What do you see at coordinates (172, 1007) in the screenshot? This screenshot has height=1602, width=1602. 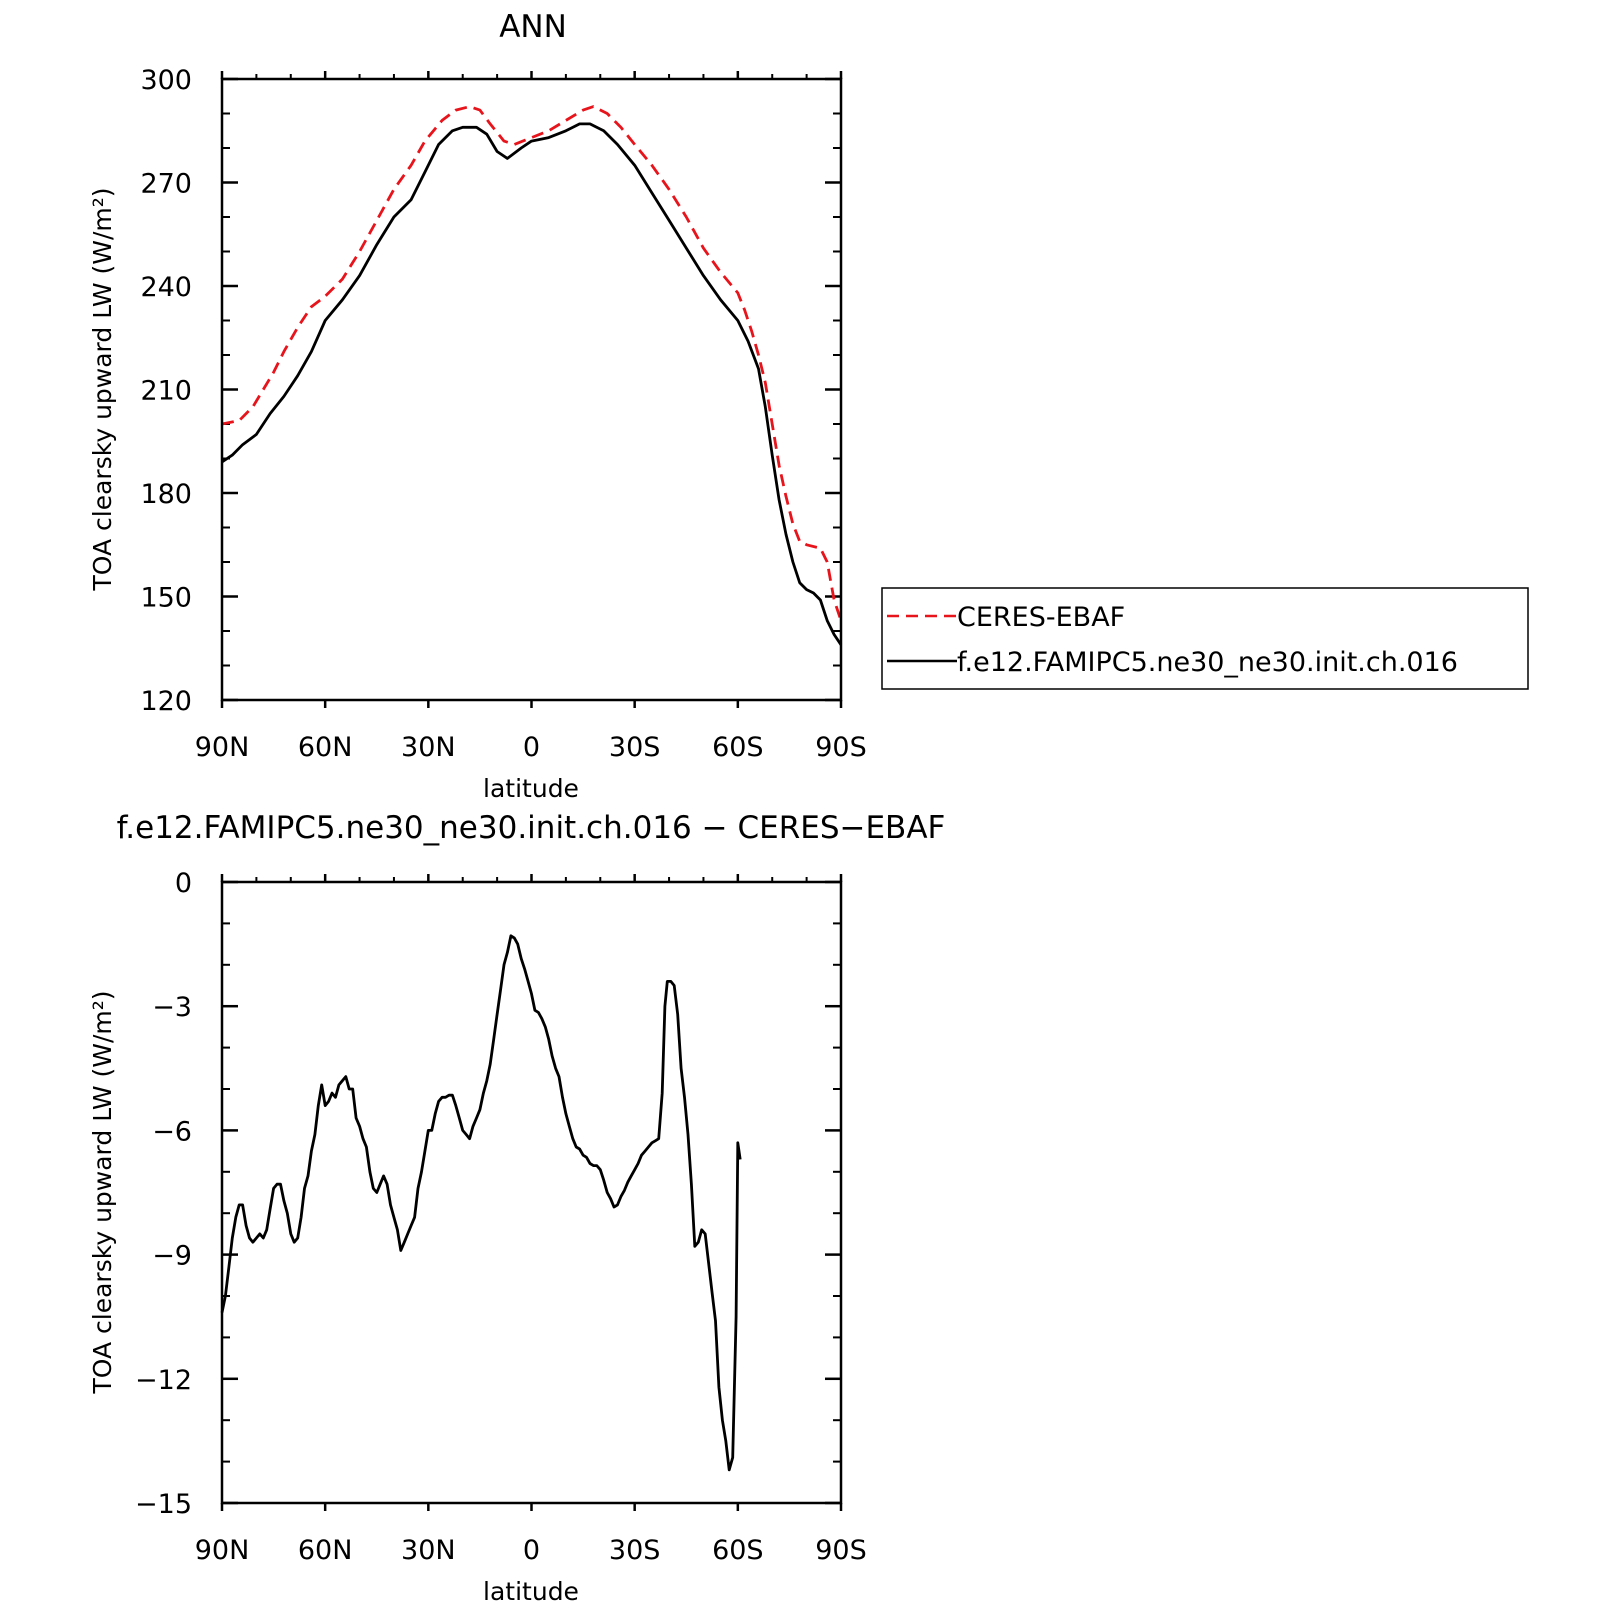 I see `y-tick-label: −3` at bounding box center [172, 1007].